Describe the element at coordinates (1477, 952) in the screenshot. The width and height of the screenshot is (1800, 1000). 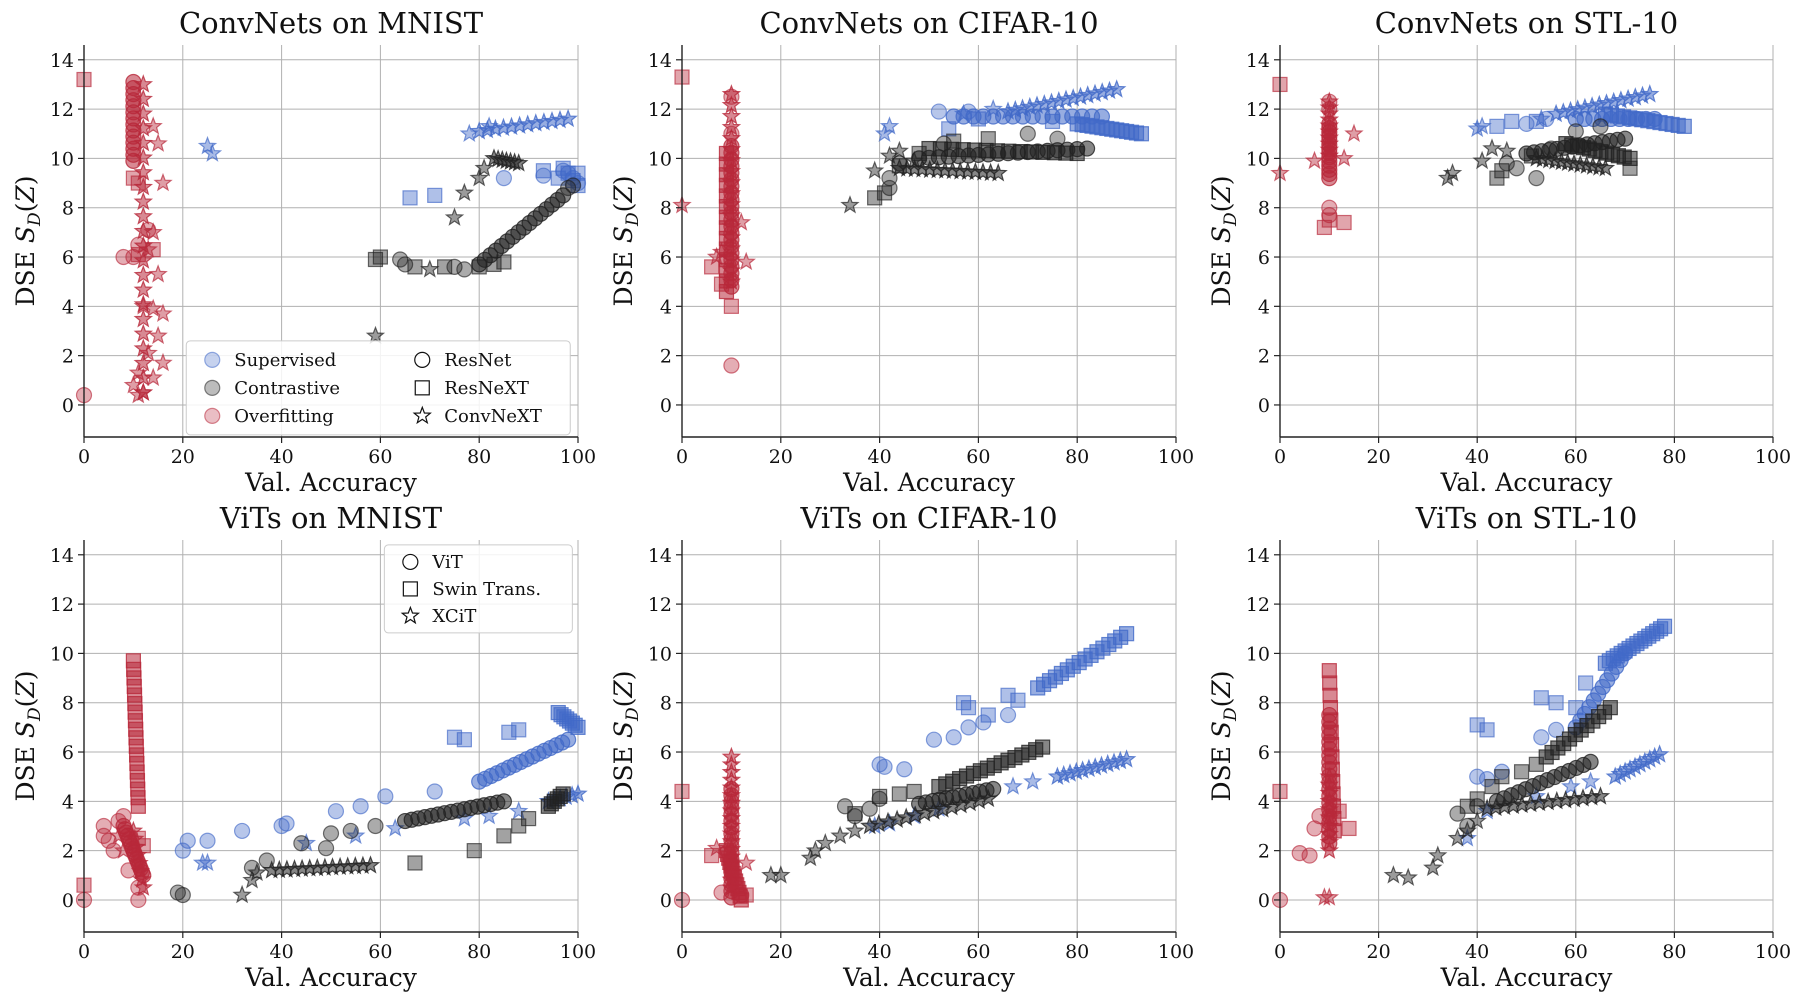
I see `x-tick-label: 40` at that location.